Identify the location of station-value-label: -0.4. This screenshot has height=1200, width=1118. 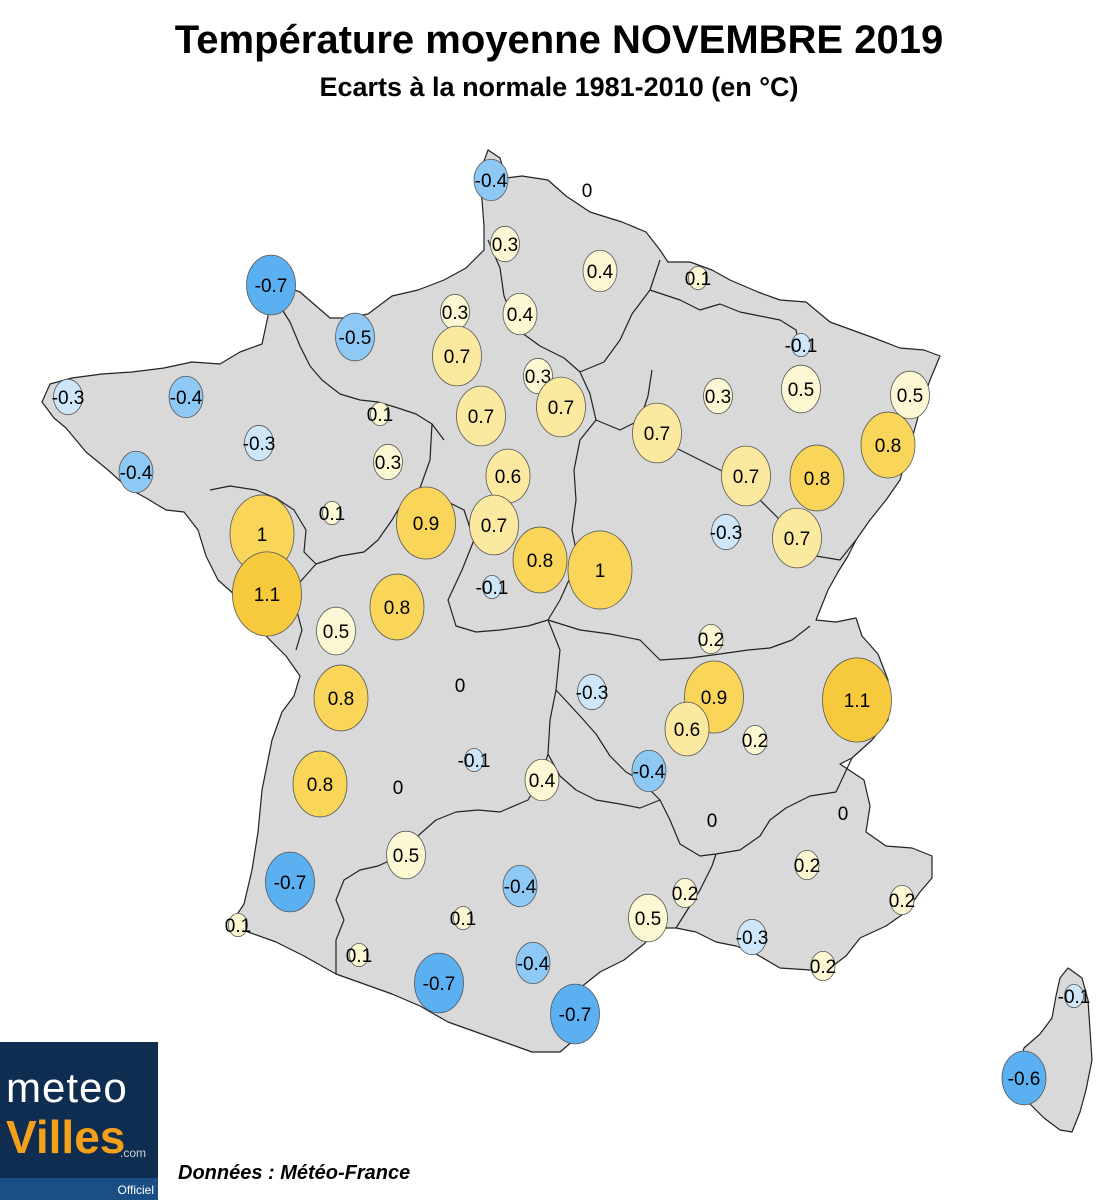
(186, 398).